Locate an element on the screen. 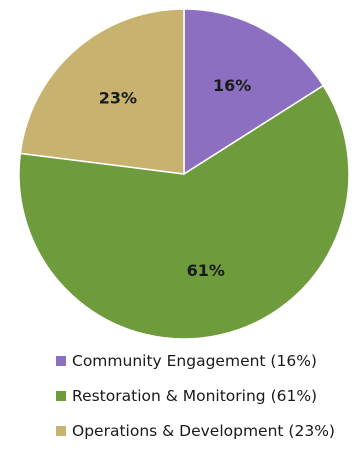  pie-slice-label-operations-development: 23% is located at coordinates (118, 97).